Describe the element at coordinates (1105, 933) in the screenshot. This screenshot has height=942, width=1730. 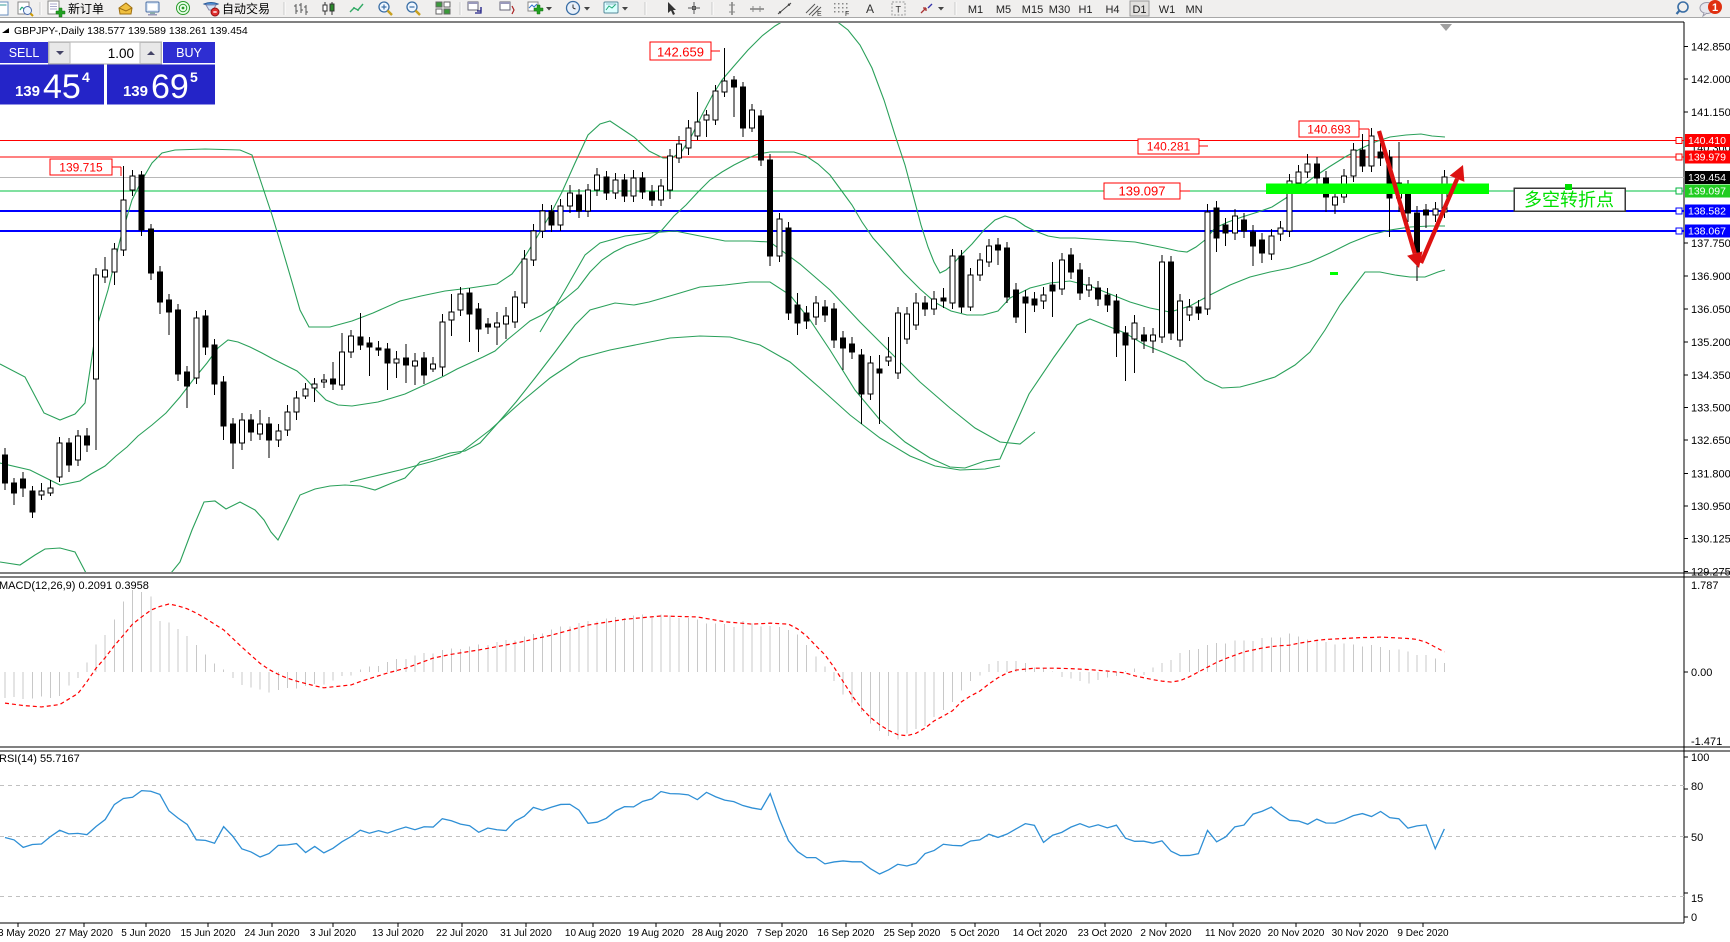
I see `svg-text: 23 Oct 2020` at that location.